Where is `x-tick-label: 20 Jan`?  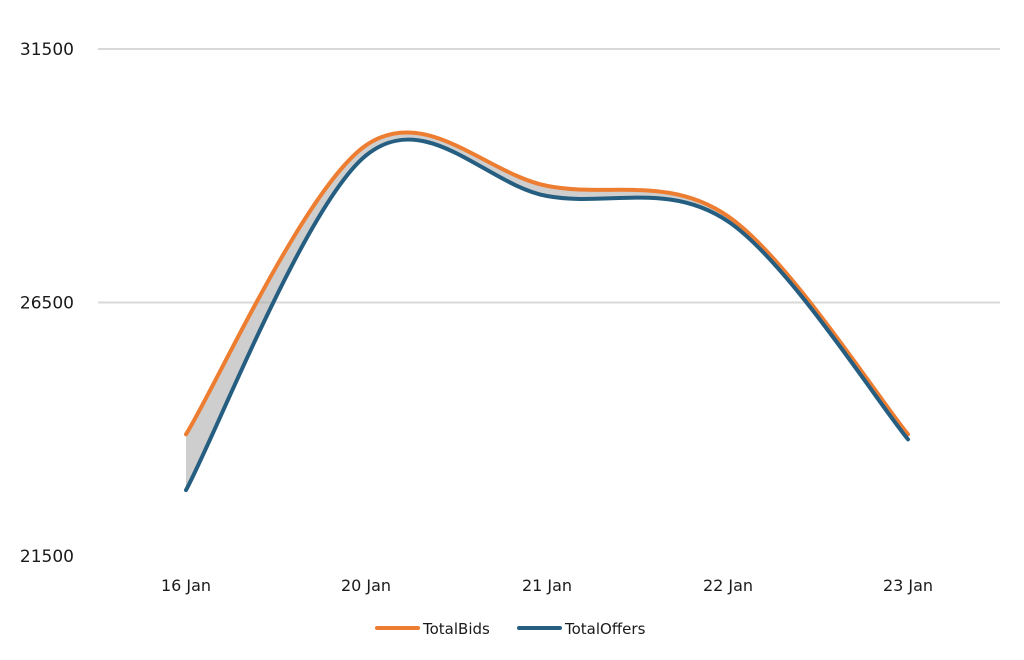
x-tick-label: 20 Jan is located at coordinates (366, 585).